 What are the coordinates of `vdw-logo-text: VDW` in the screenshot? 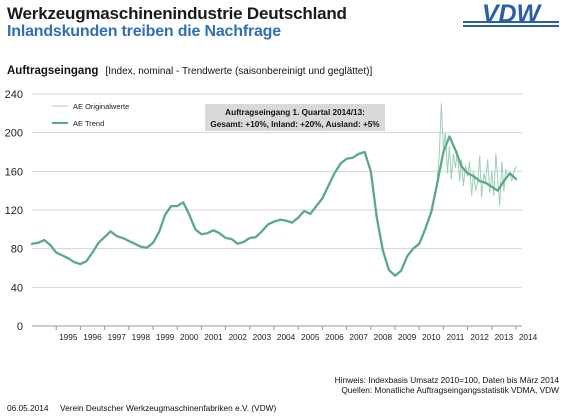 It's located at (512, 15).